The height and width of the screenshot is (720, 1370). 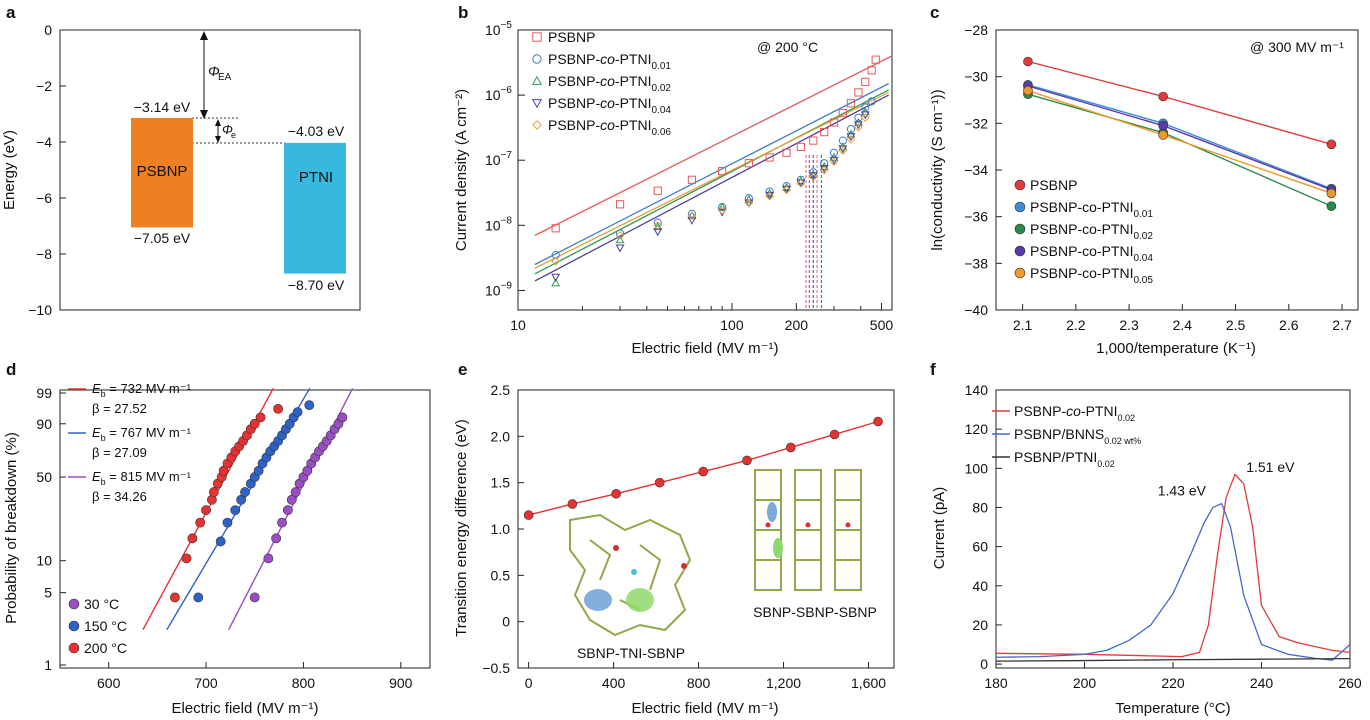 What do you see at coordinates (976, 170) in the screenshot?
I see `c-y-tick-label: −34` at bounding box center [976, 170].